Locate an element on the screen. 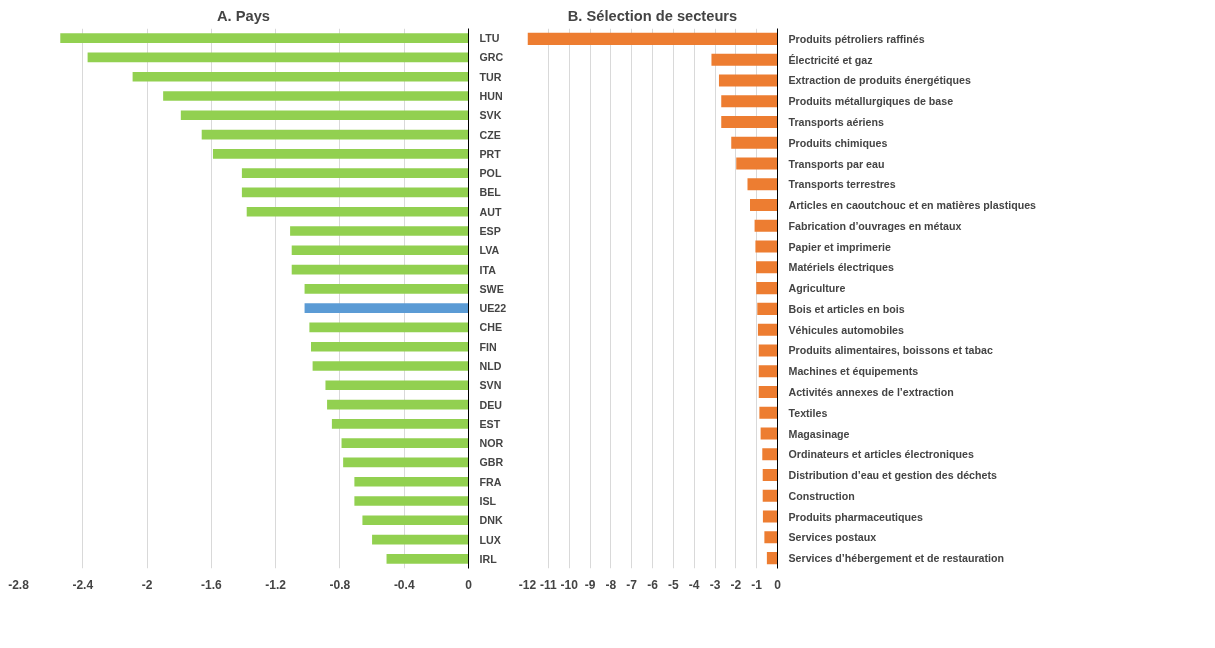 This screenshot has width=1215, height=648. x-tick-label: -4 is located at coordinates (694, 584).